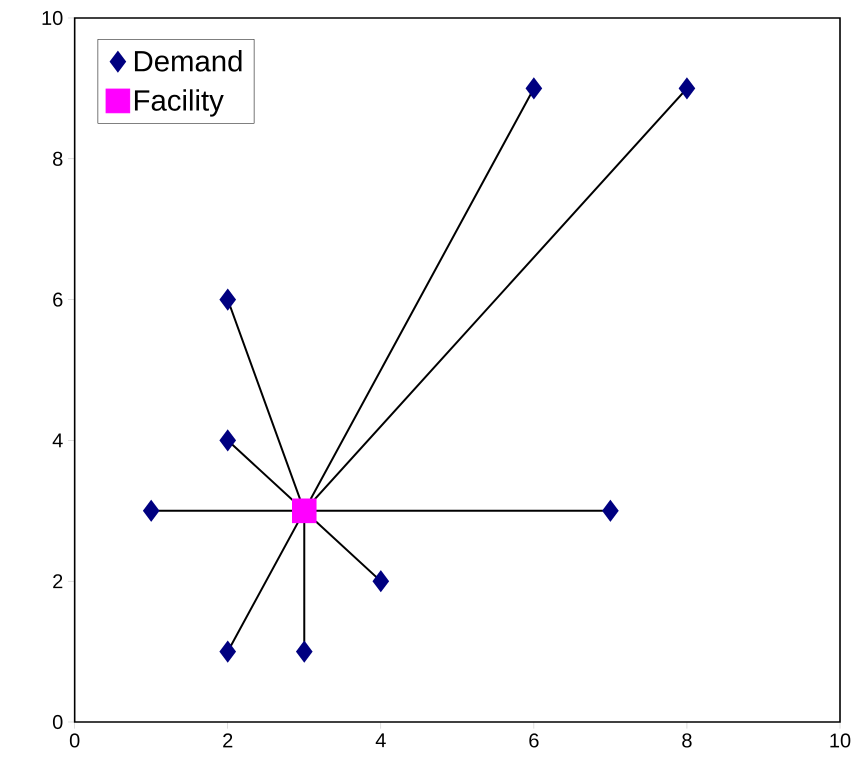  What do you see at coordinates (52, 18) in the screenshot?
I see `y-tick-label: 10` at bounding box center [52, 18].